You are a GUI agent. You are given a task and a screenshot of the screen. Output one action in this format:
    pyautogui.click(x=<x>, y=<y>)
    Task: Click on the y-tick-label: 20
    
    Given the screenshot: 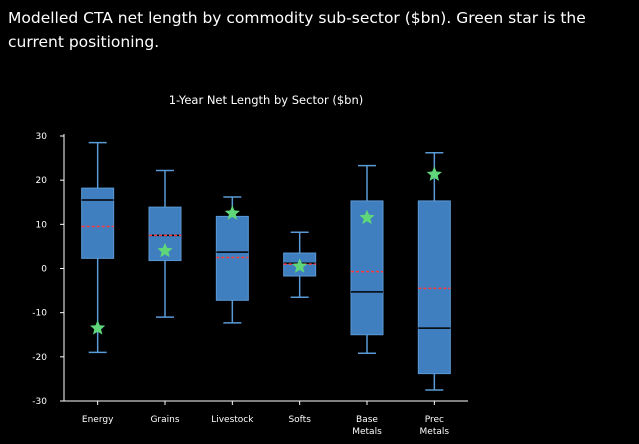 What is the action you would take?
    pyautogui.click(x=42, y=181)
    